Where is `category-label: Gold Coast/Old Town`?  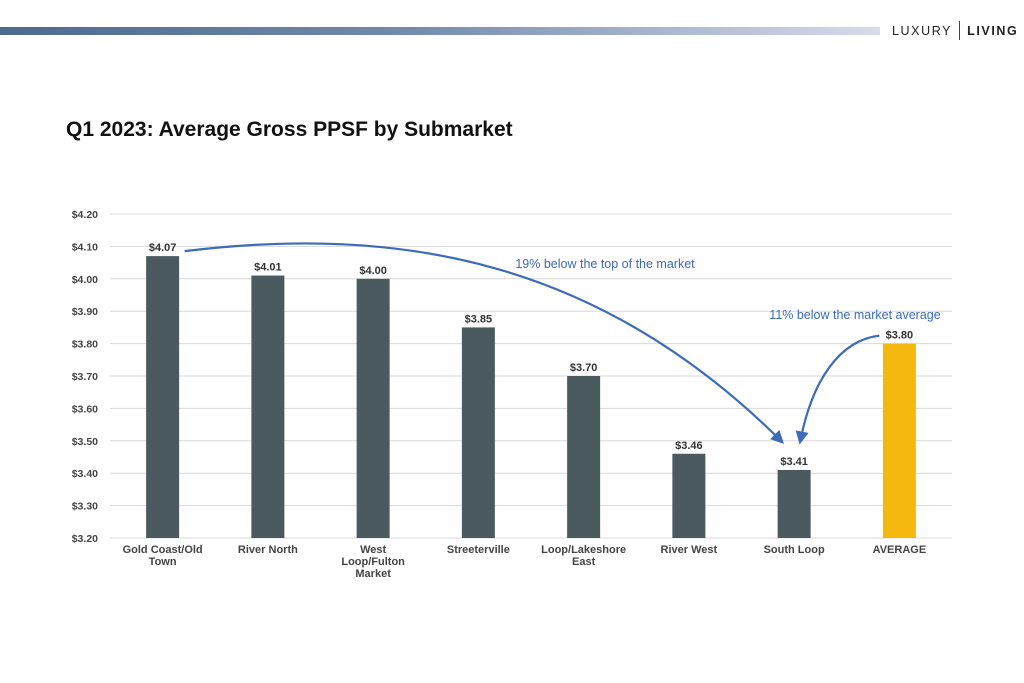
category-label: Gold Coast/Old Town is located at coordinates (163, 556).